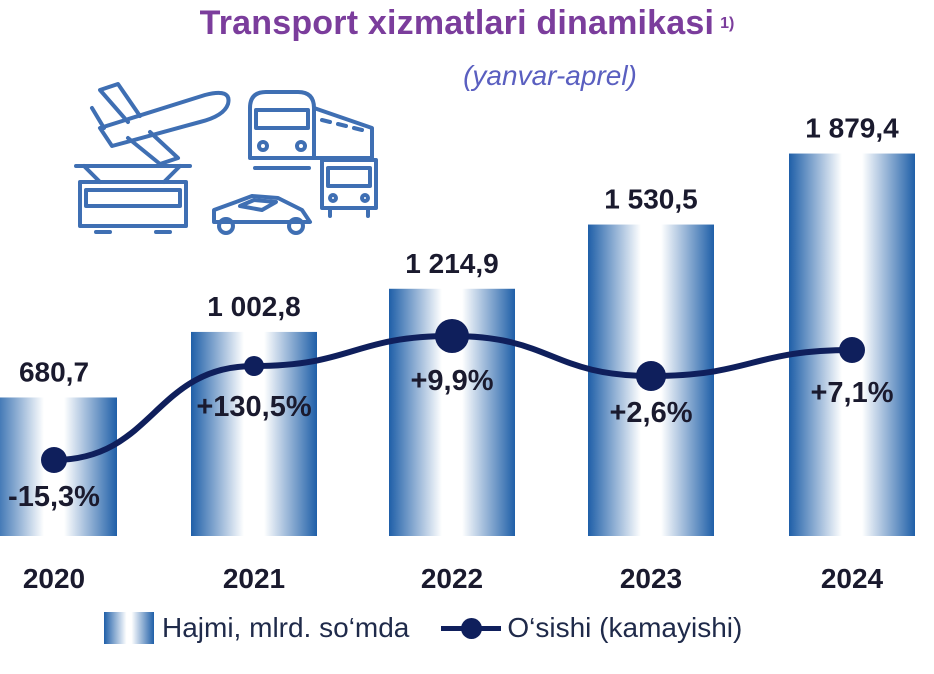 The height and width of the screenshot is (674, 934). What do you see at coordinates (349, 188) in the screenshot?
I see `bus-icon` at bounding box center [349, 188].